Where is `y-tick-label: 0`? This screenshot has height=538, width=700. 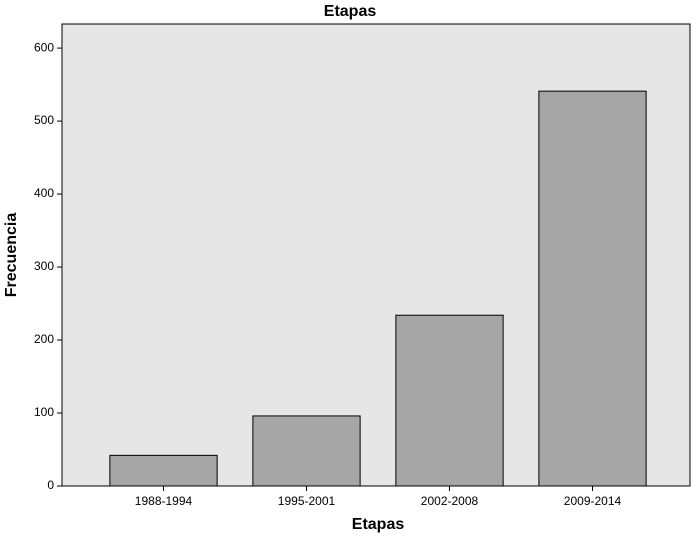
y-tick-label: 0 is located at coordinates (50, 485).